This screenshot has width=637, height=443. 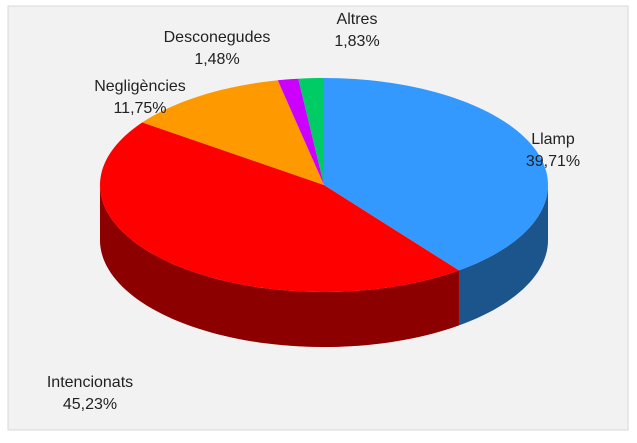 What do you see at coordinates (356, 41) in the screenshot?
I see `slice-value-label: 1,83%` at bounding box center [356, 41].